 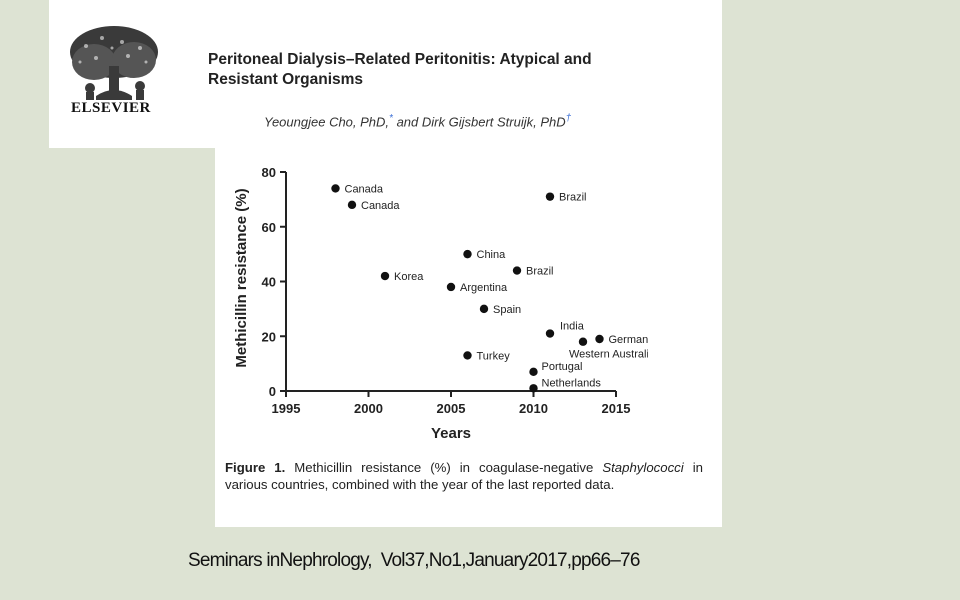 What do you see at coordinates (616, 408) in the screenshot?
I see `x-tick-label: 2015` at bounding box center [616, 408].